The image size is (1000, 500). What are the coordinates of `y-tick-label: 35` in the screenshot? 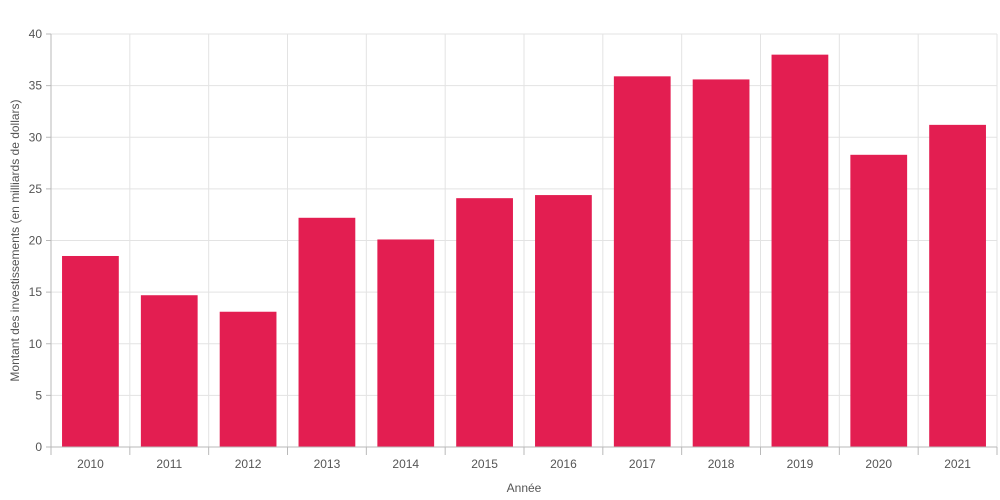 It's located at (36, 86).